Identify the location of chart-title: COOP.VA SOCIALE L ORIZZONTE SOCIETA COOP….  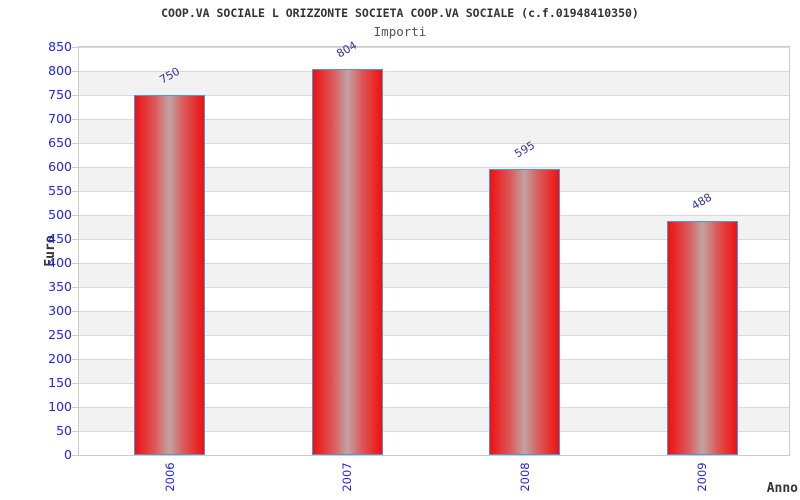
(400, 13).